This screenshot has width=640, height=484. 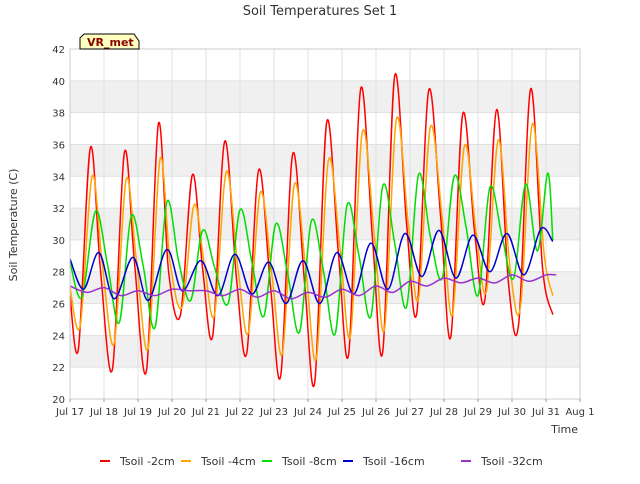 What do you see at coordinates (409, 412) in the screenshot?
I see `x-tick-label: Jul 27` at bounding box center [409, 412].